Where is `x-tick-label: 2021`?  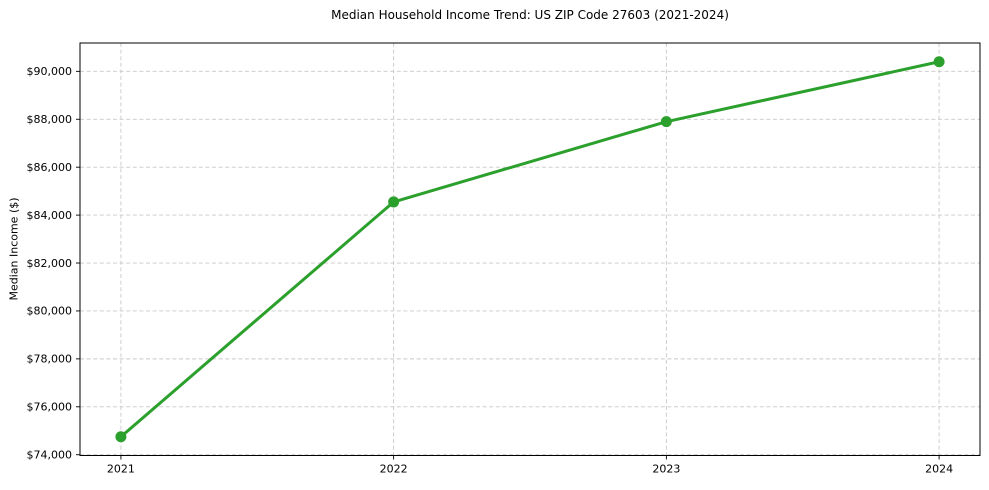 x-tick-label: 2021 is located at coordinates (121, 469).